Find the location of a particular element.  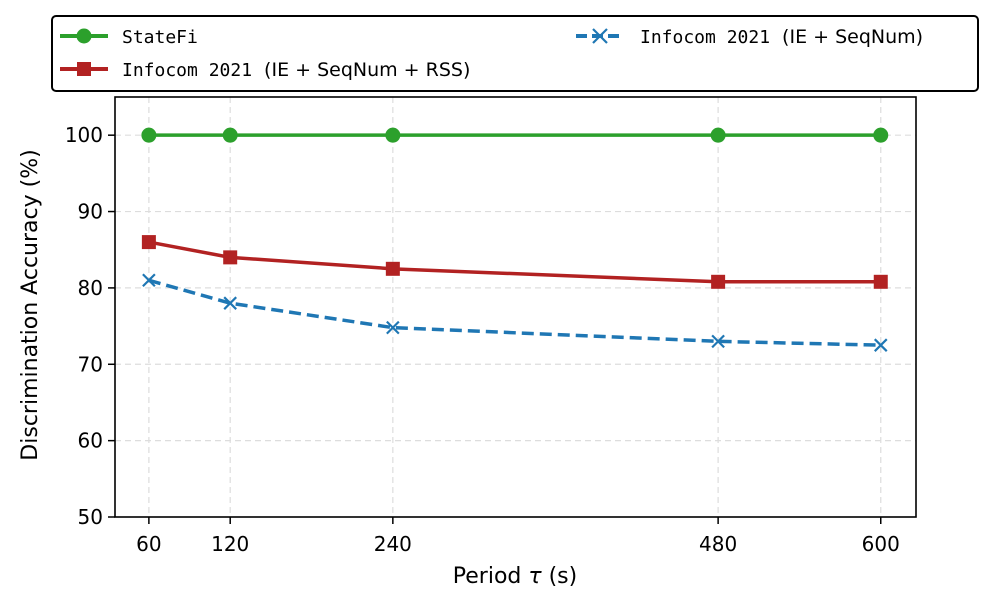

legend-entry-statefi: StateFi is located at coordinates (129, 37).